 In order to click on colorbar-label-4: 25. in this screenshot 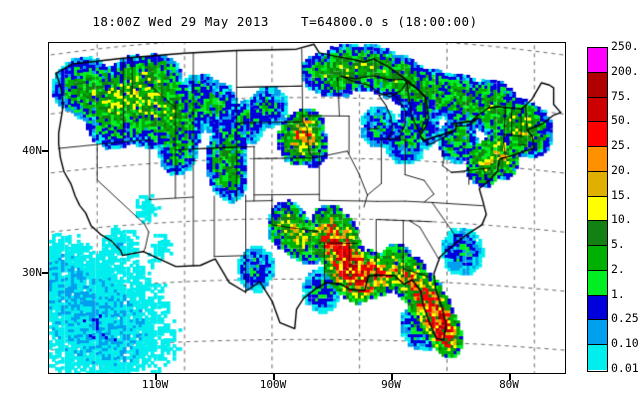, I will do `click(621, 145)`.